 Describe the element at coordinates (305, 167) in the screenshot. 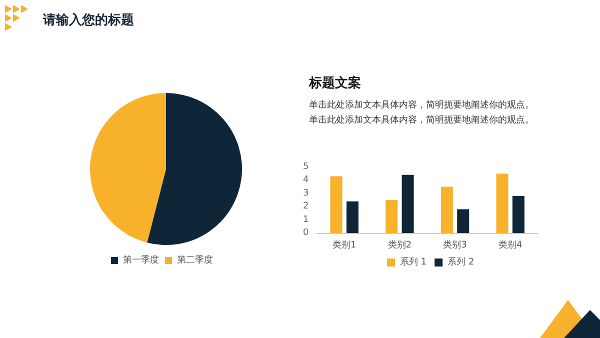

I see `y-tick-label: 5` at that location.